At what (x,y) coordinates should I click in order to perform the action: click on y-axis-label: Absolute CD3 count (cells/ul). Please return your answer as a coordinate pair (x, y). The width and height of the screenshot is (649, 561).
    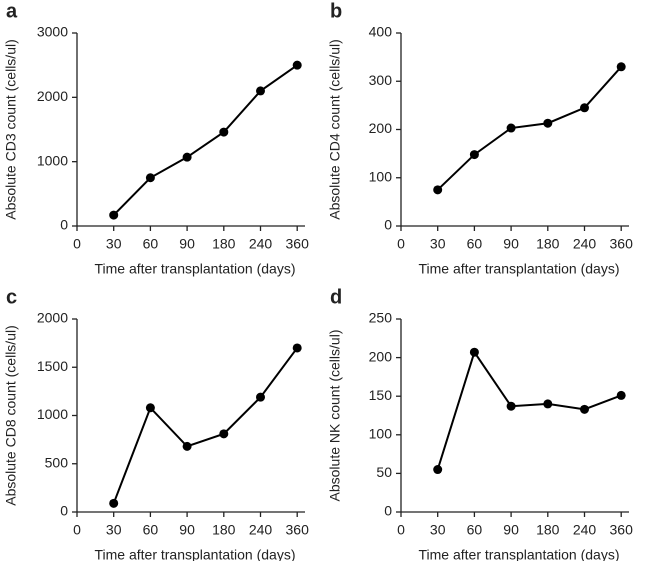
    Looking at the image, I should click on (11, 129).